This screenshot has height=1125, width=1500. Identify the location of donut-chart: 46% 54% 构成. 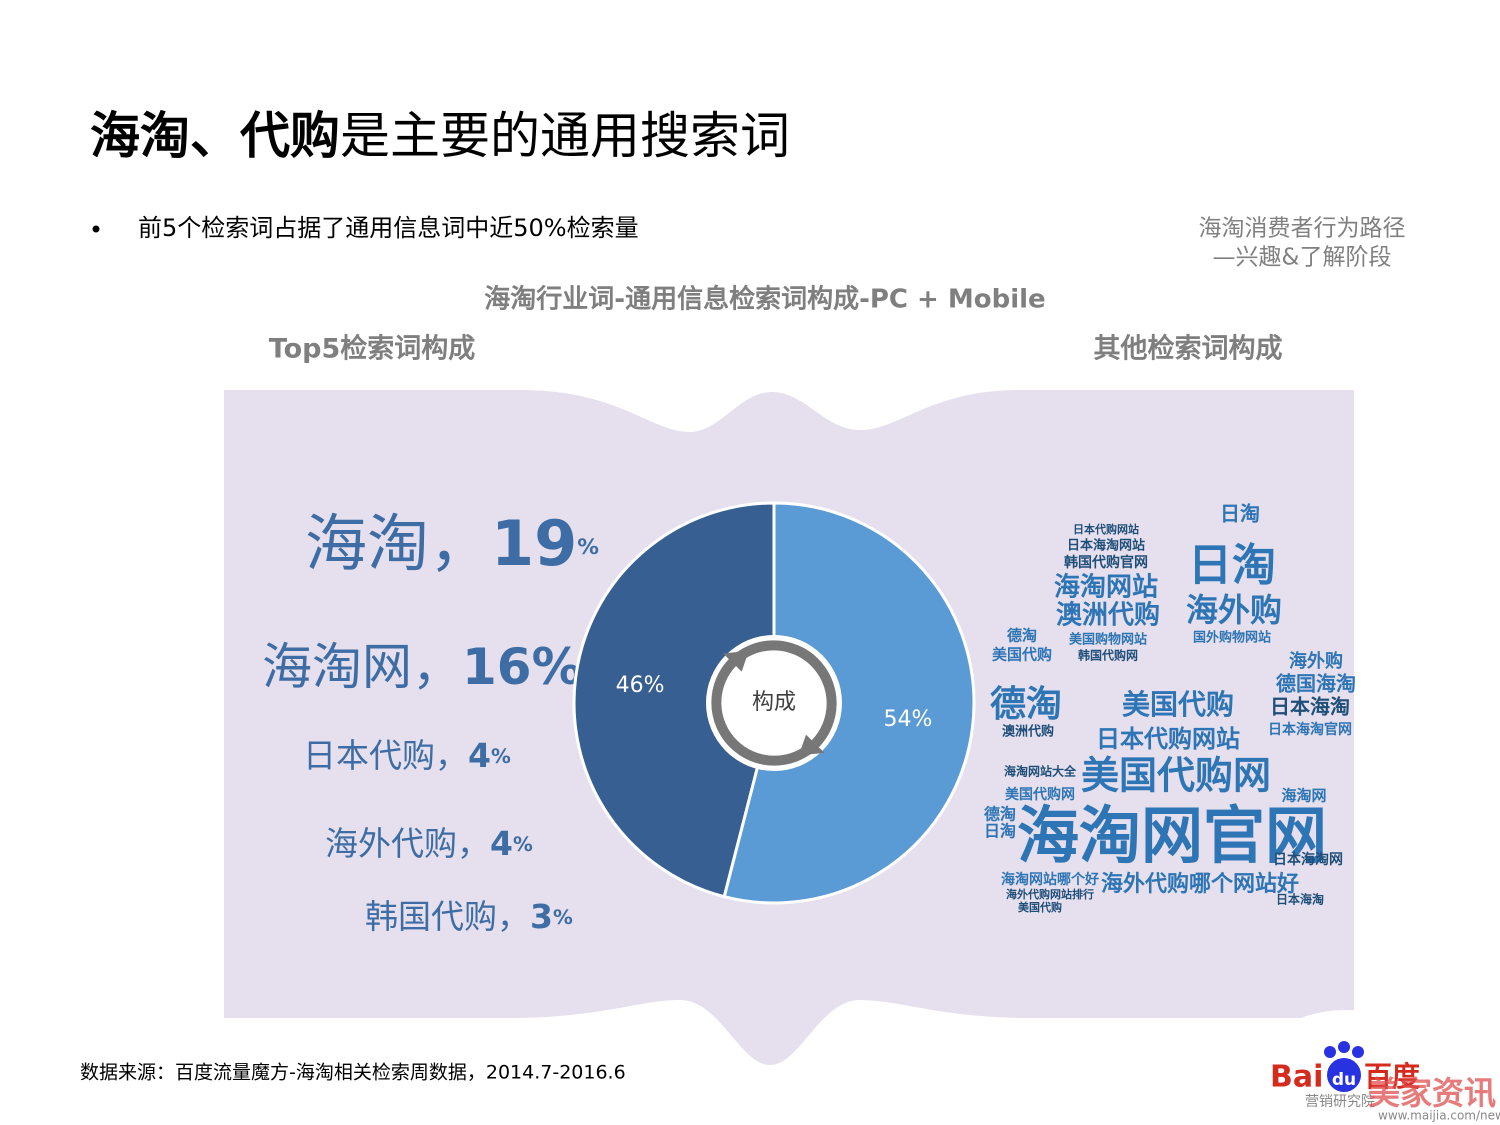
(774, 703).